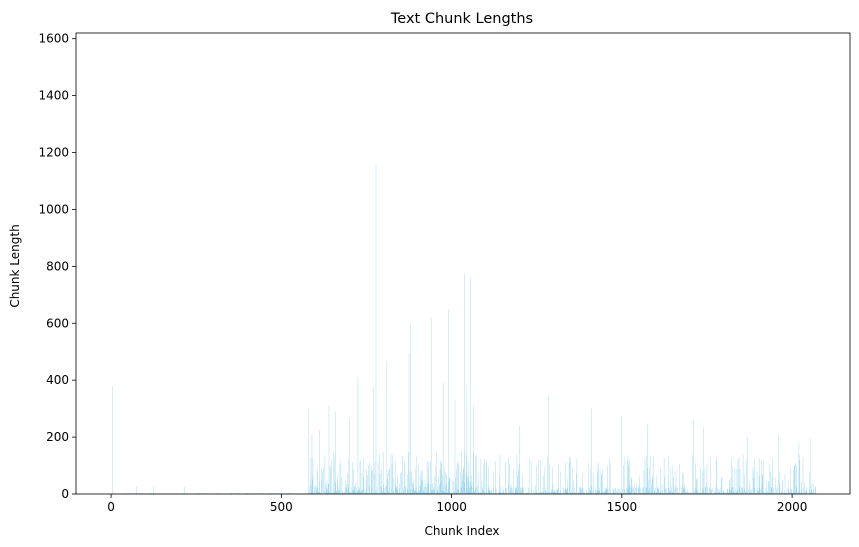 This screenshot has width=859, height=547. I want to click on x-tick-label: 1500, so click(622, 507).